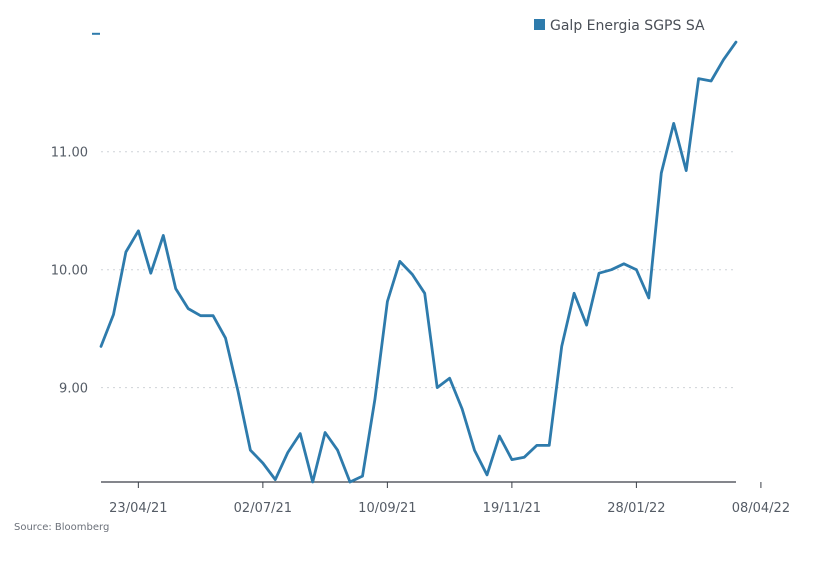 This screenshot has height=561, width=816. I want to click on y-tick-label: 10.00, so click(69, 271).